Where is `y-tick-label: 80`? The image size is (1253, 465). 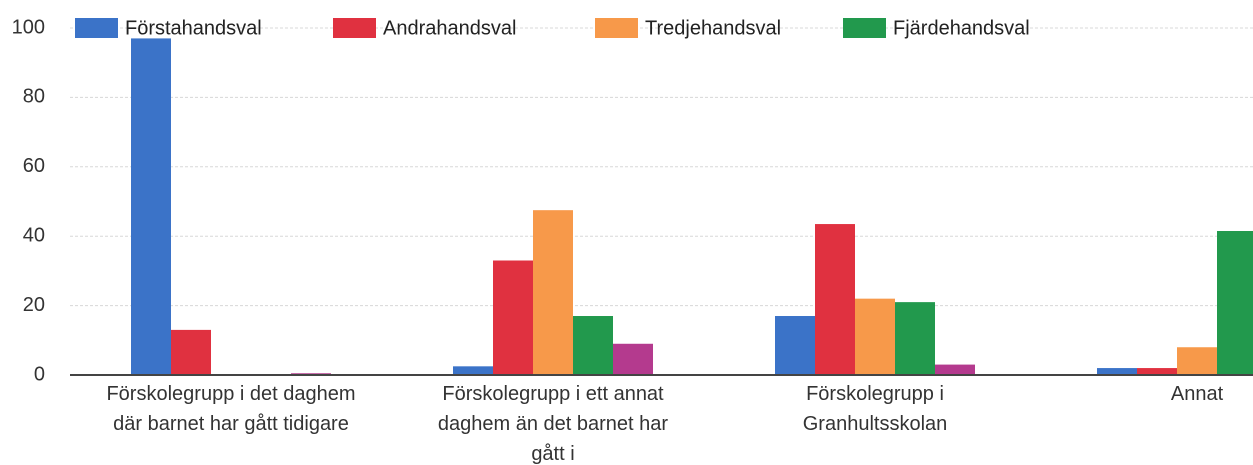
y-tick-label: 80 is located at coordinates (34, 97).